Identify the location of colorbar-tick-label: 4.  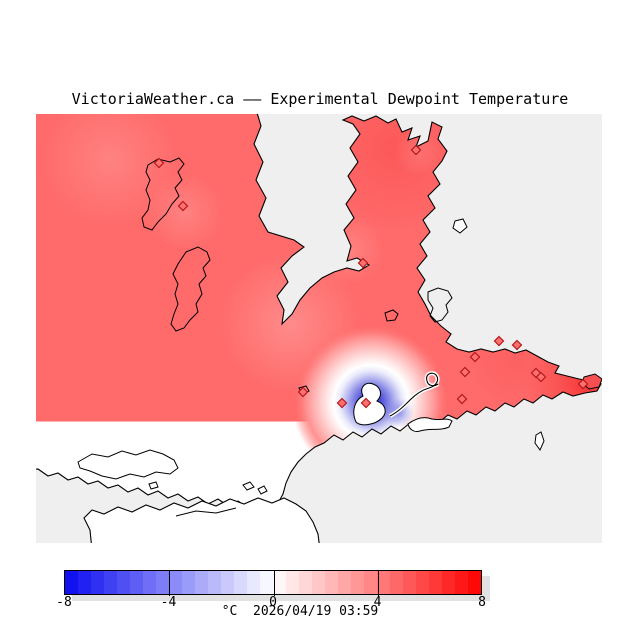
(377, 602).